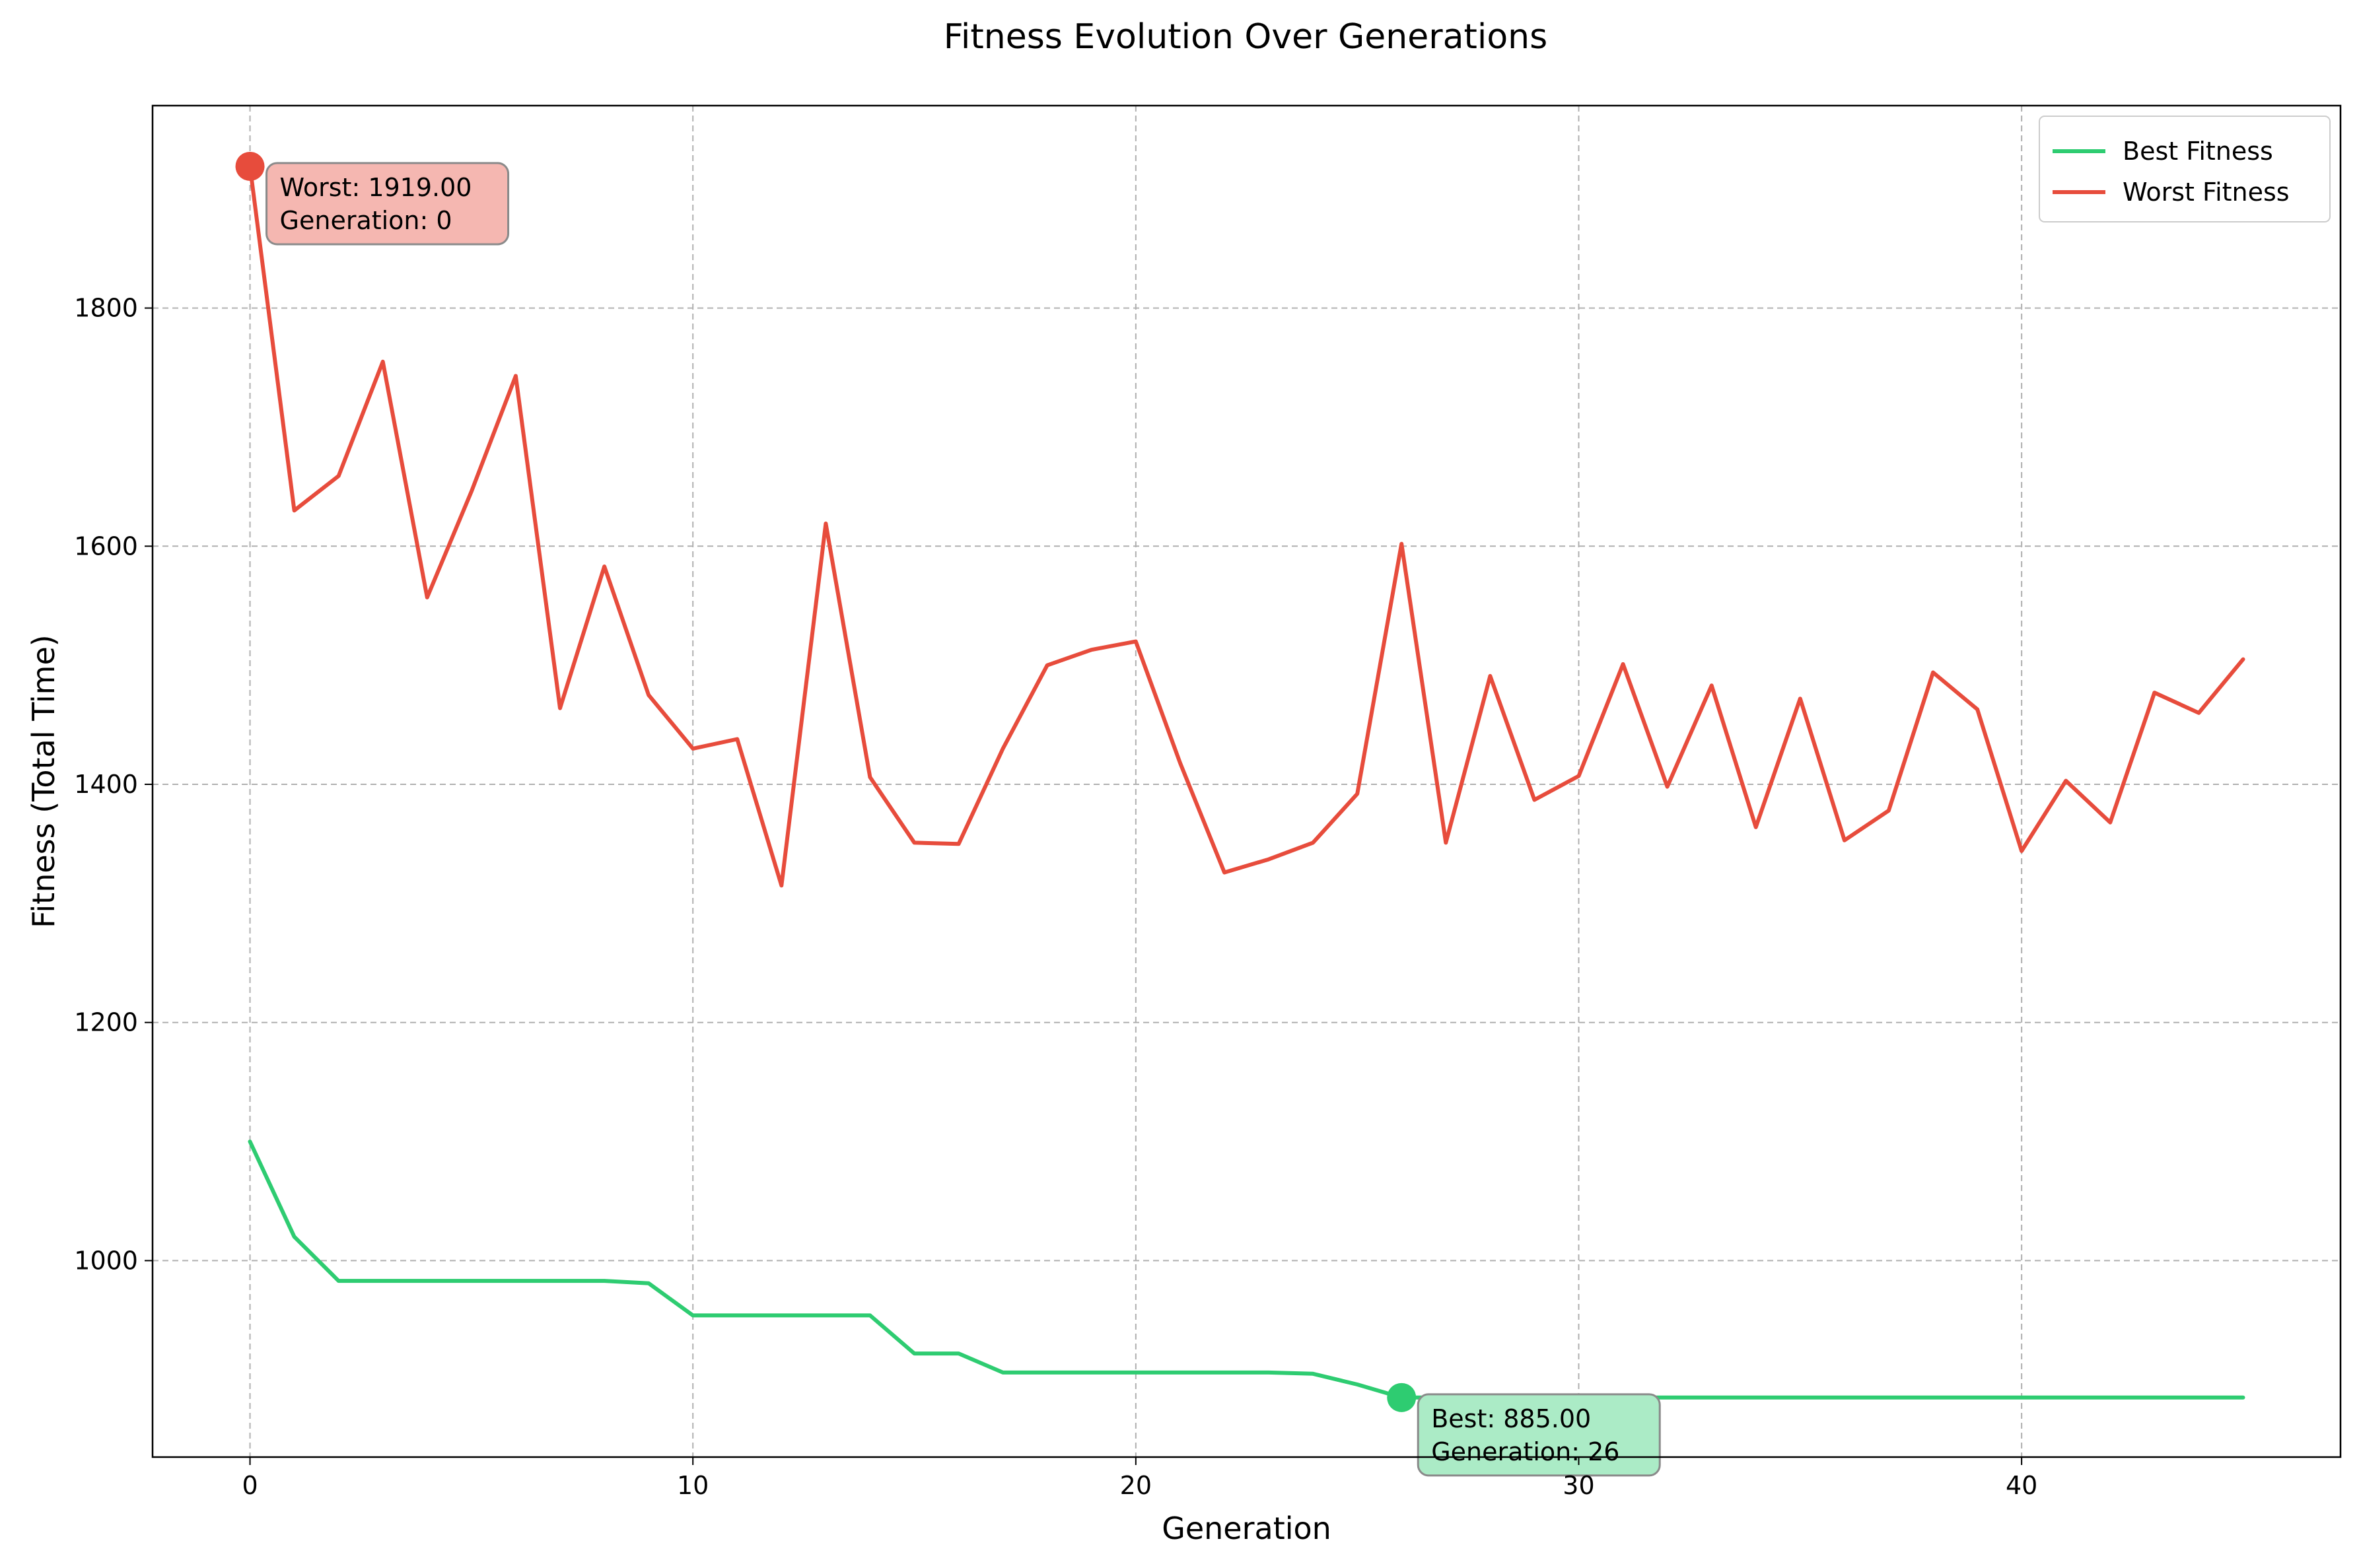  I want to click on y-tick-label: 1400, so click(106, 784).